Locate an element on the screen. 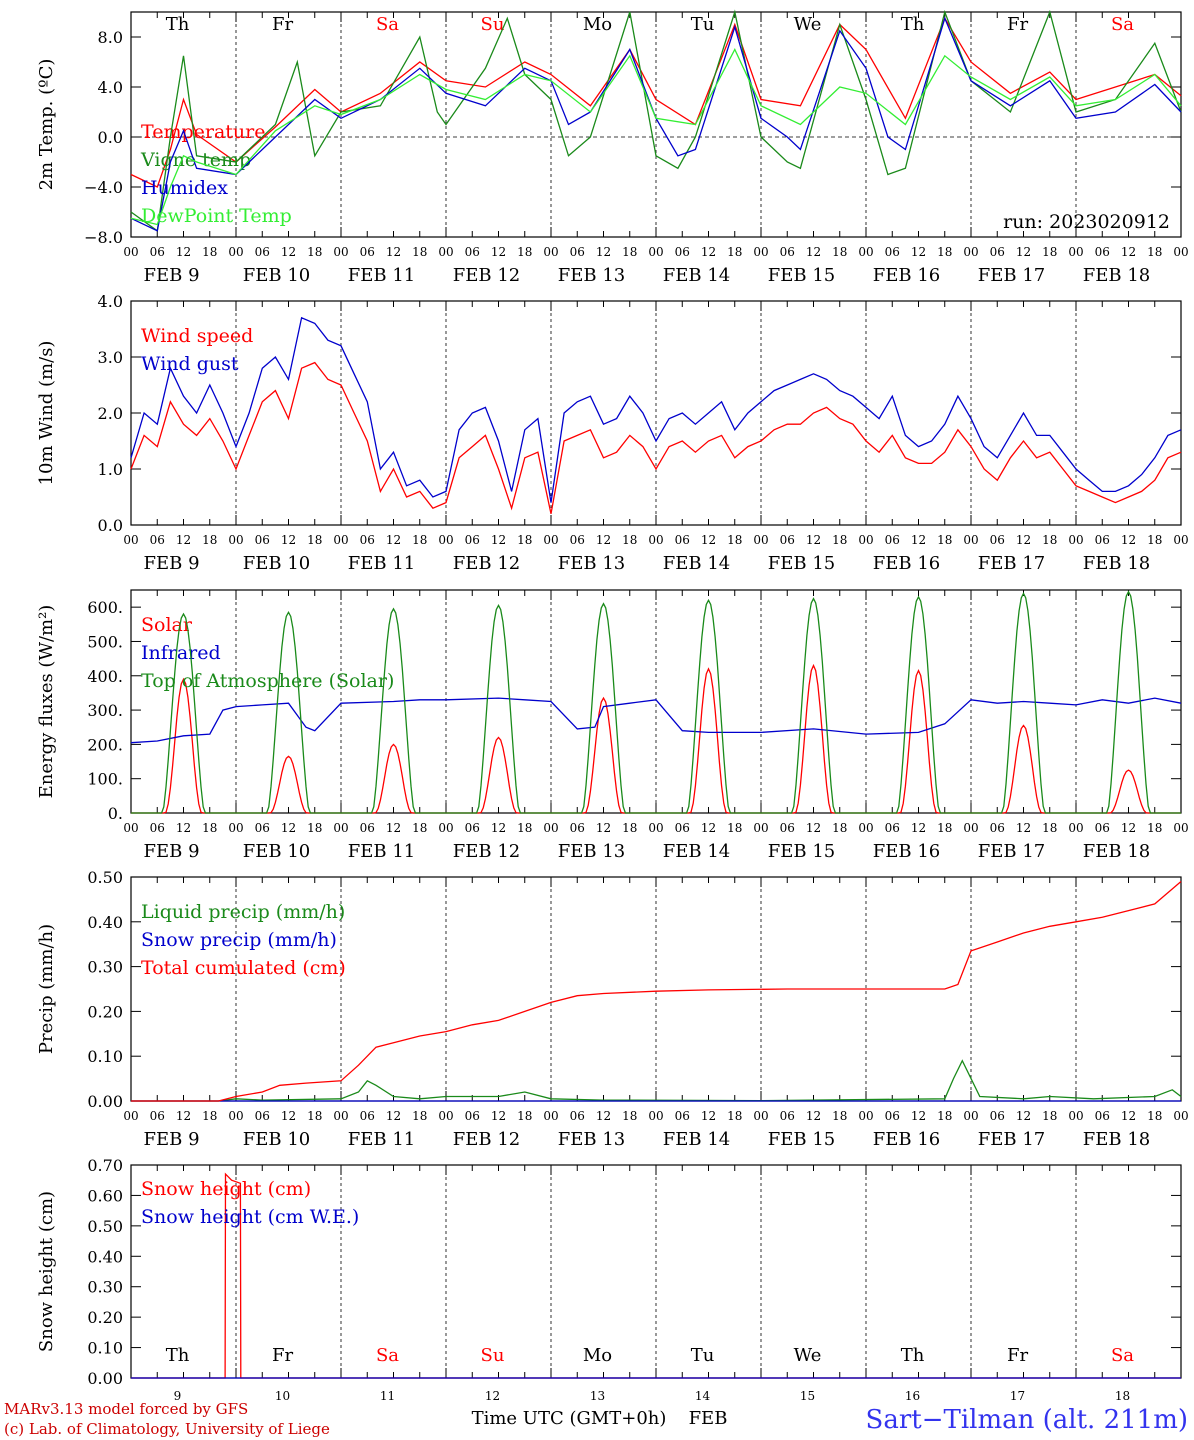 The width and height of the screenshot is (1194, 1440). x-day-number: 13 is located at coordinates (597, 1396).